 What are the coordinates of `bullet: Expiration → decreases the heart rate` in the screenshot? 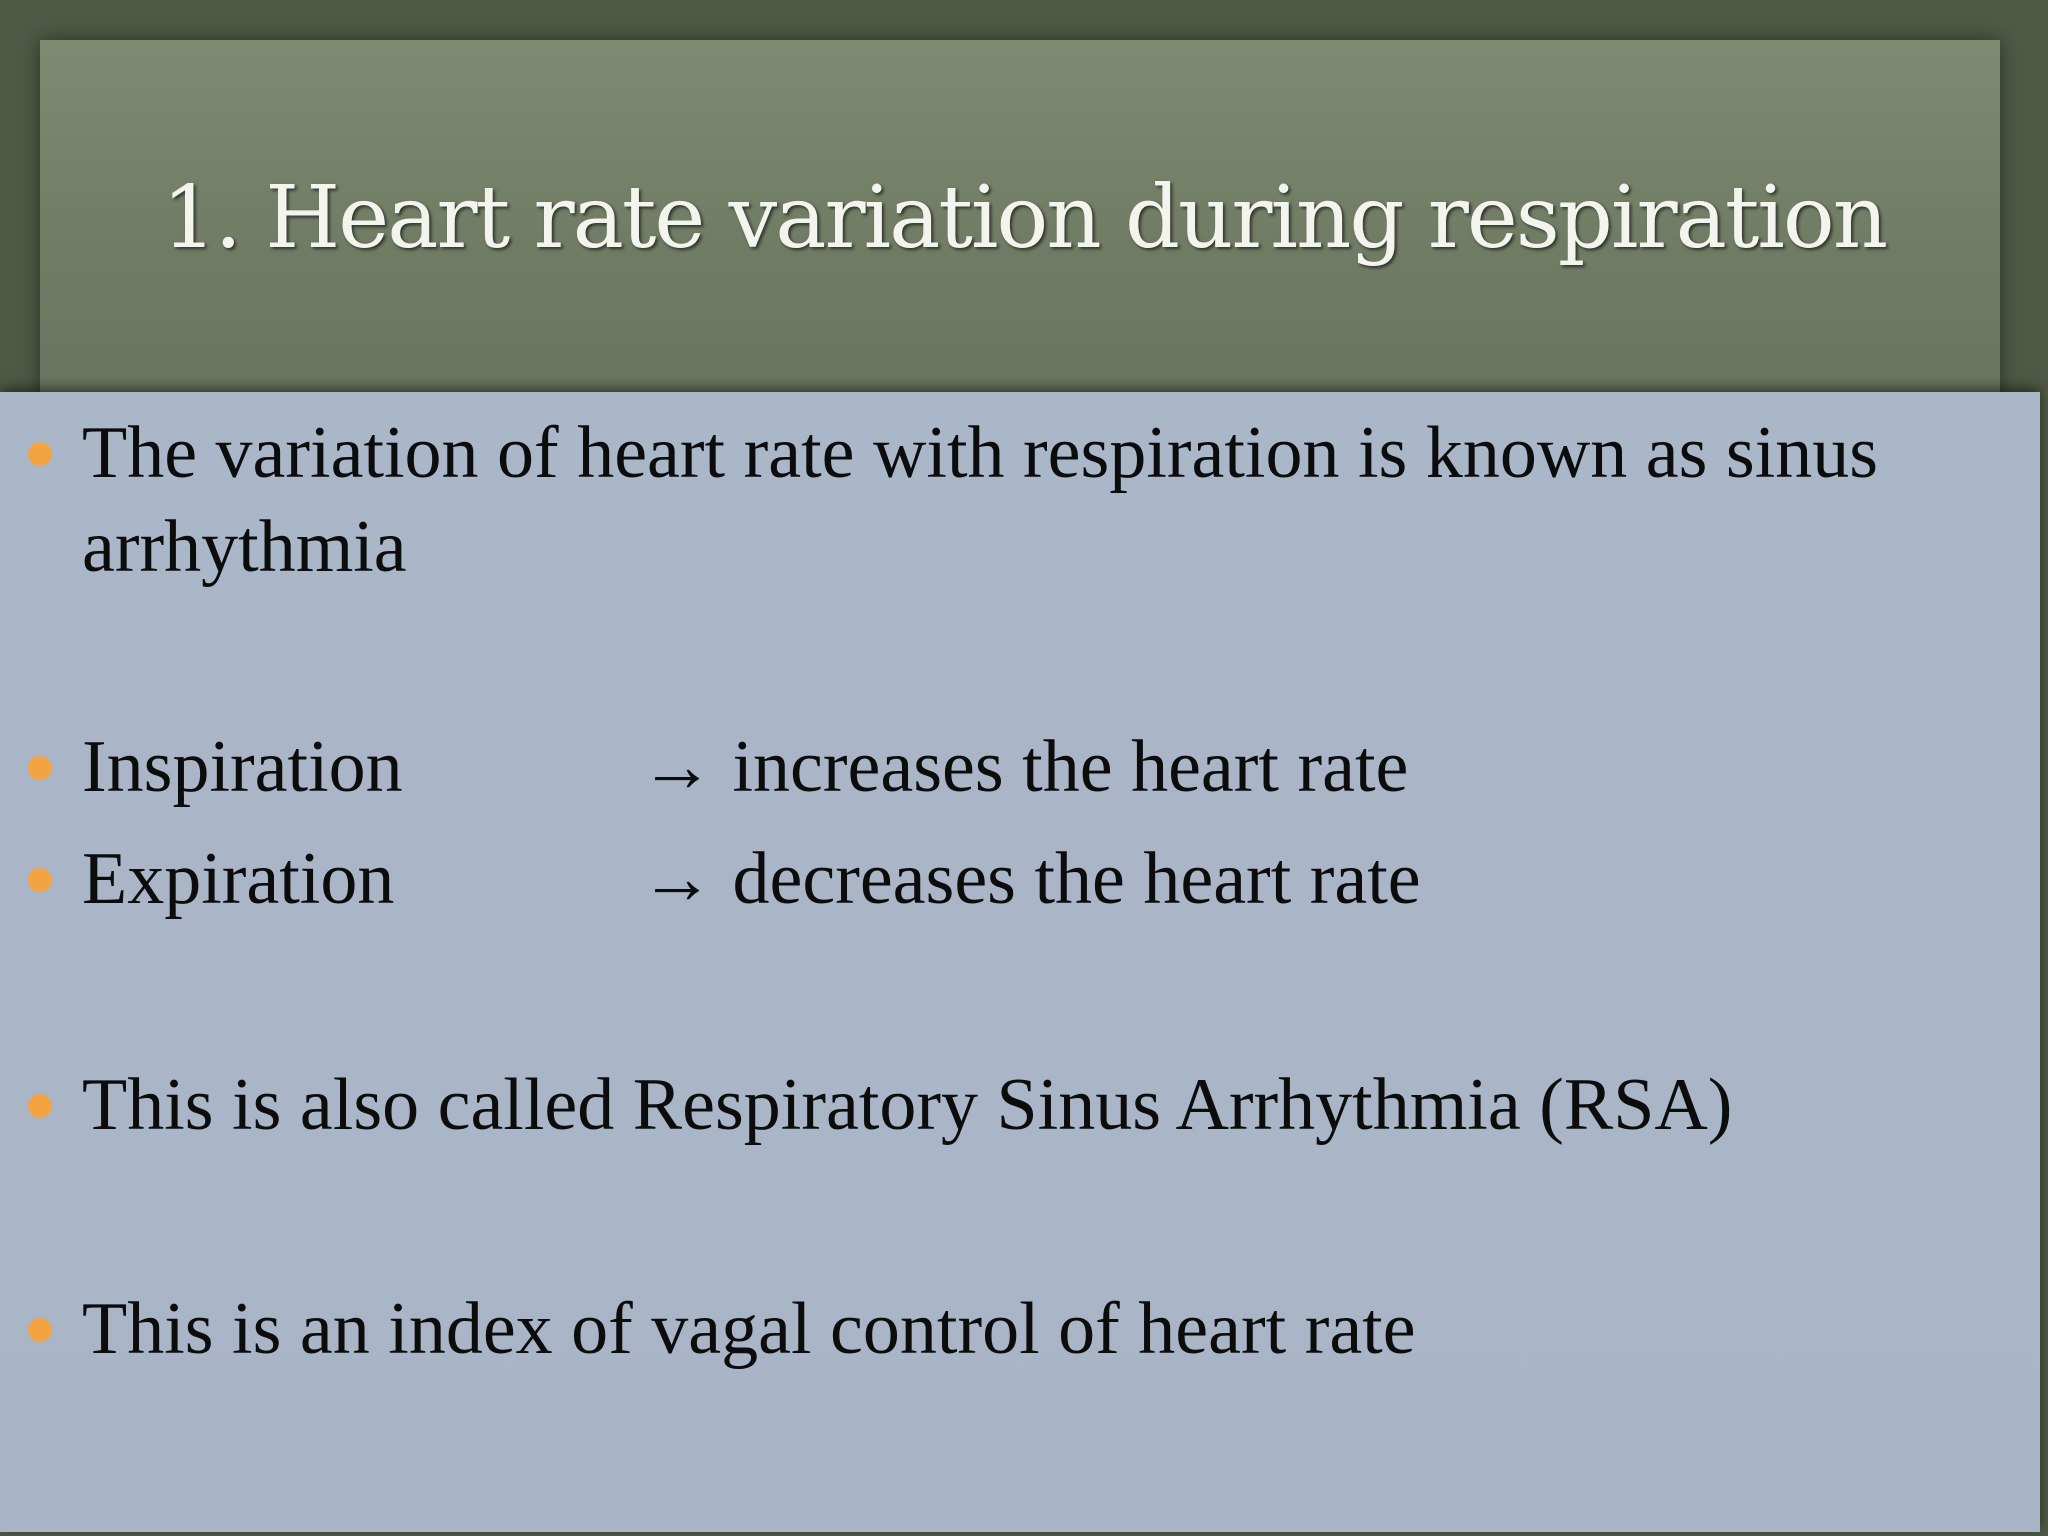 It's located at (1020, 879).